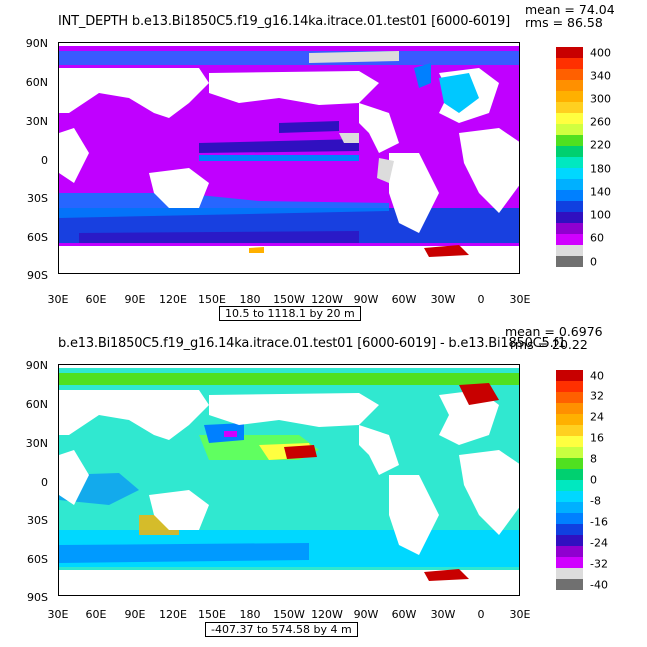 The image size is (647, 647). Describe the element at coordinates (289, 614) in the screenshot. I see `lon-label: 150W` at that location.